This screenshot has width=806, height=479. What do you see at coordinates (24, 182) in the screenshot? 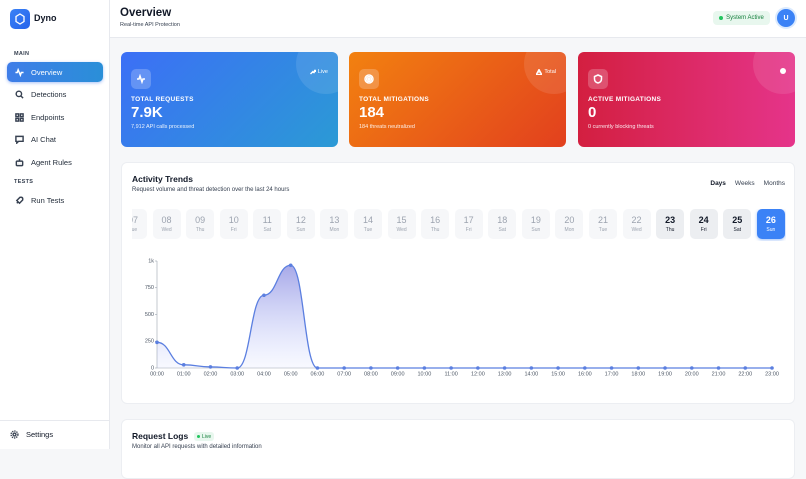
I see `section-title: TESTS` at bounding box center [24, 182].